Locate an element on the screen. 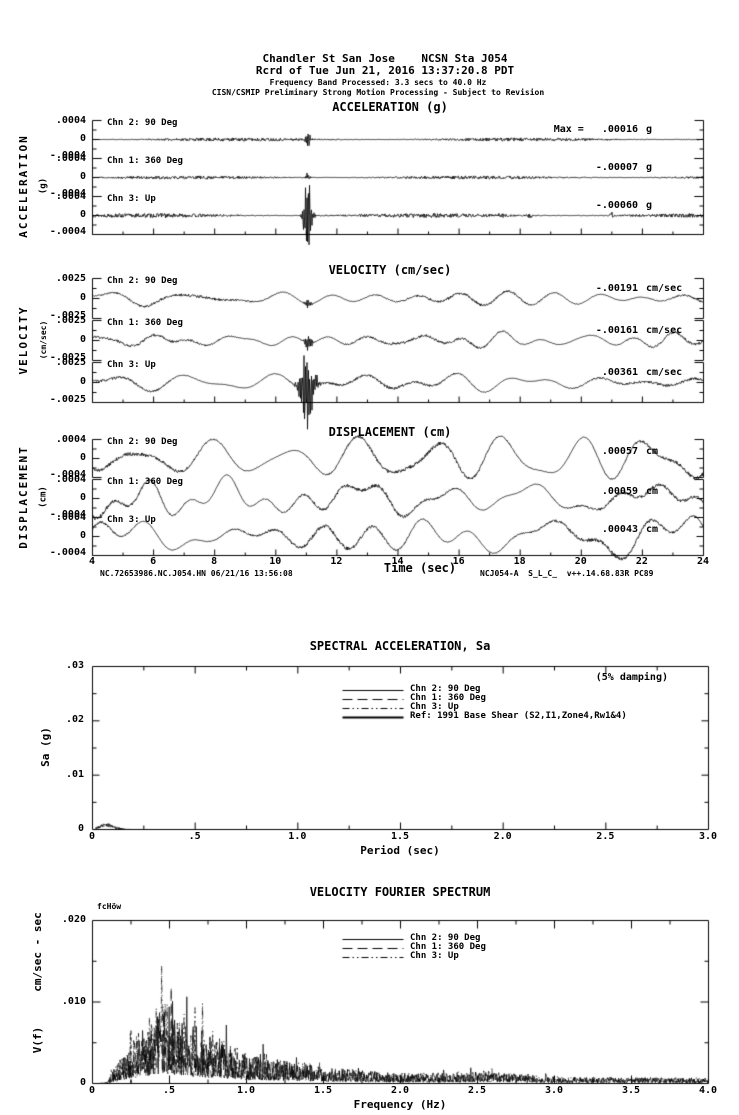  xtick-label: 4.0 is located at coordinates (708, 1090).